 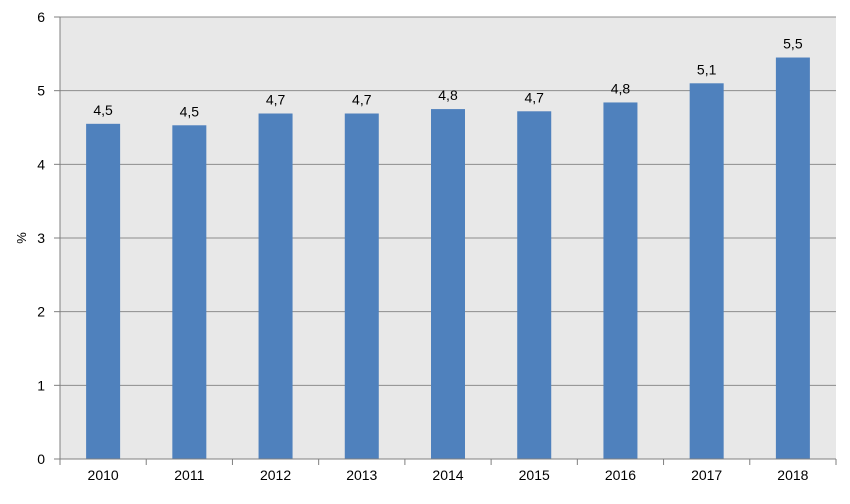 What do you see at coordinates (620, 280) in the screenshot?
I see `bar-2016` at bounding box center [620, 280].